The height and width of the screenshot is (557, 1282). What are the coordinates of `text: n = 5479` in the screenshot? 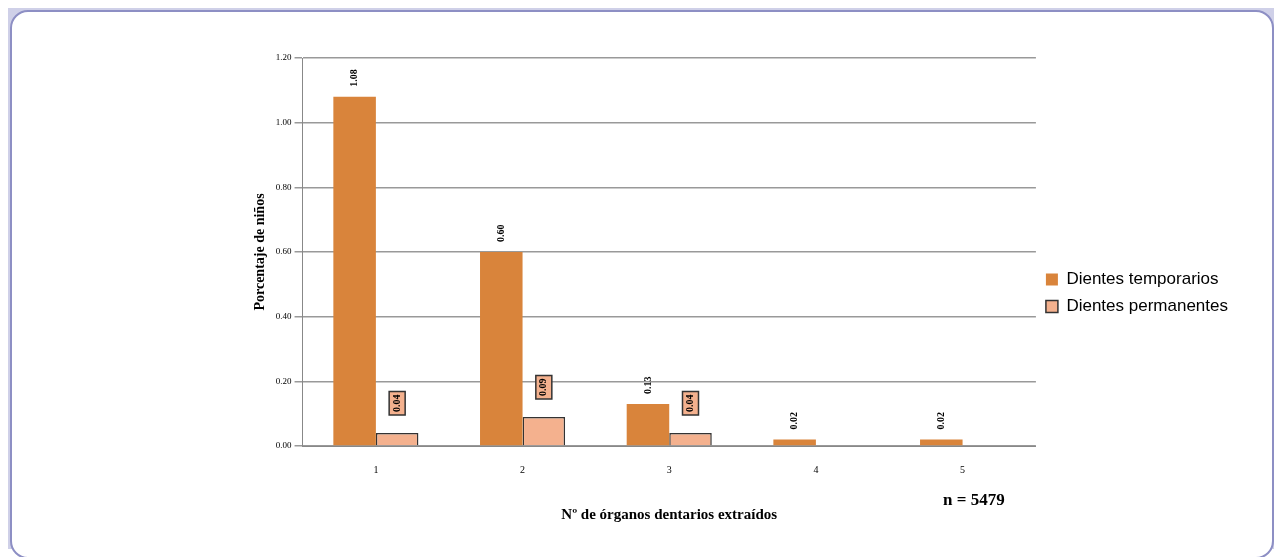 It's located at (974, 500).